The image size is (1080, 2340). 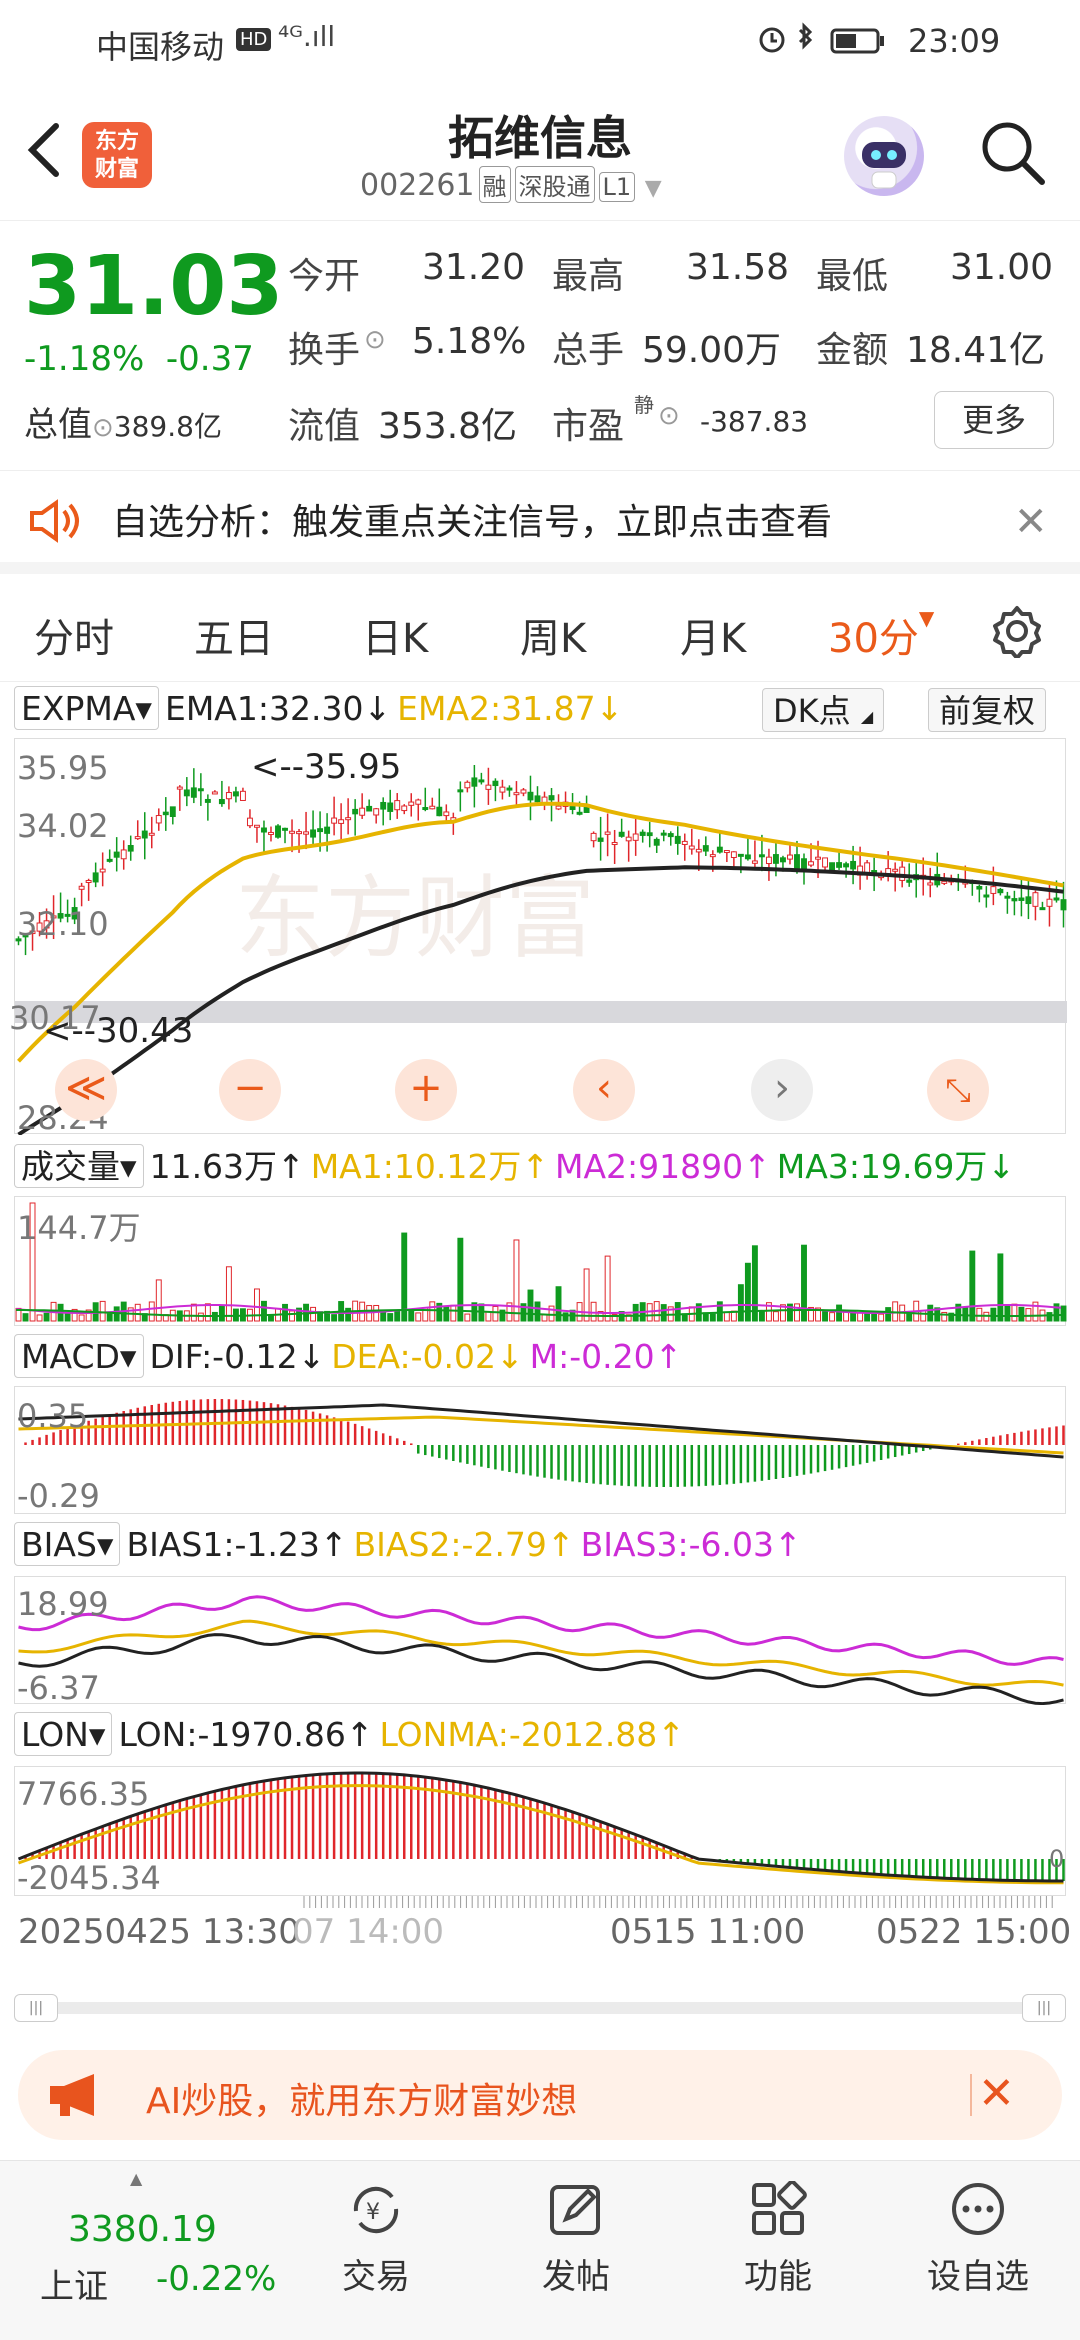 I want to click on index-value: 3380.19, so click(x=142, y=2229).